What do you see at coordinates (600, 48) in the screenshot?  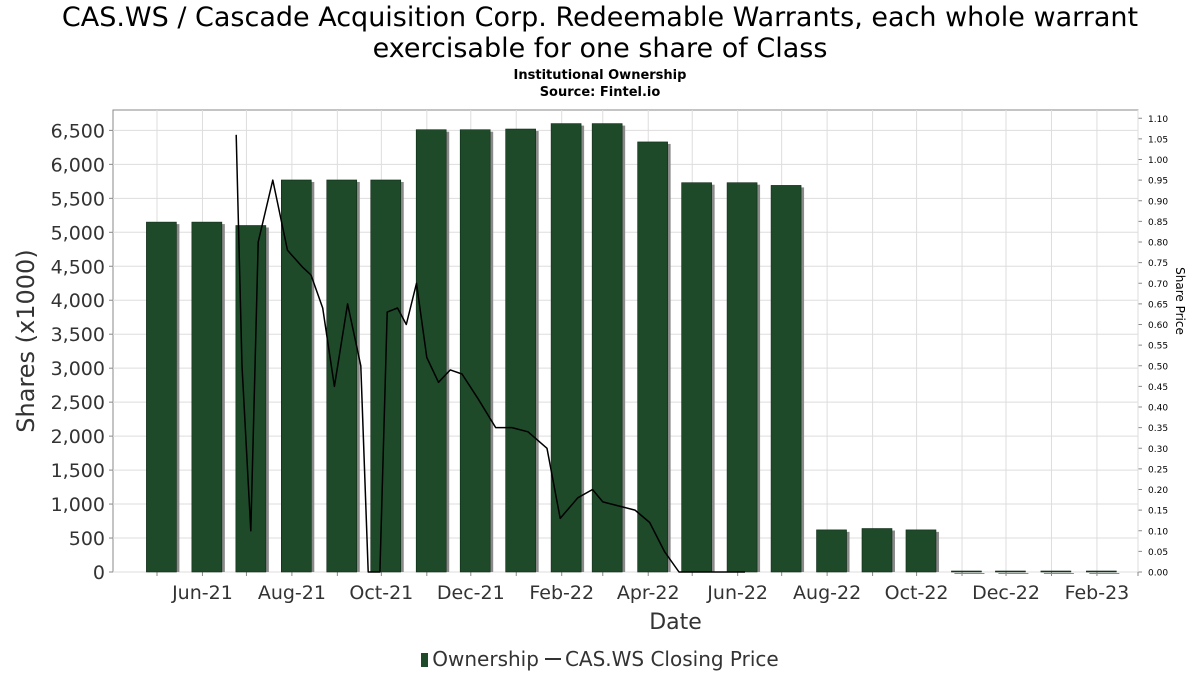 I see `chart-title-line2: exercisable for one share of Class` at bounding box center [600, 48].